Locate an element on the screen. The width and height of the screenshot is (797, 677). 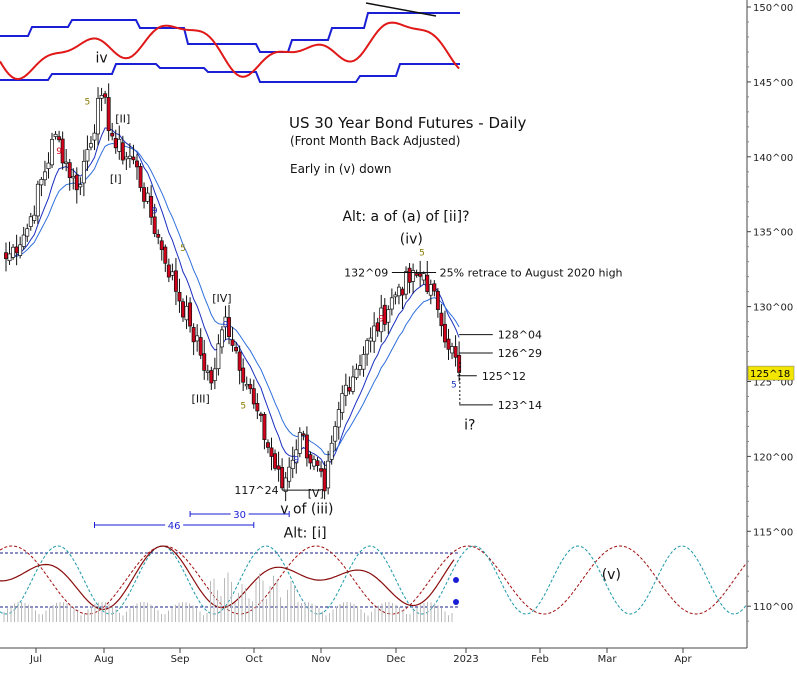
time-tick-label: Dec is located at coordinates (395, 659).